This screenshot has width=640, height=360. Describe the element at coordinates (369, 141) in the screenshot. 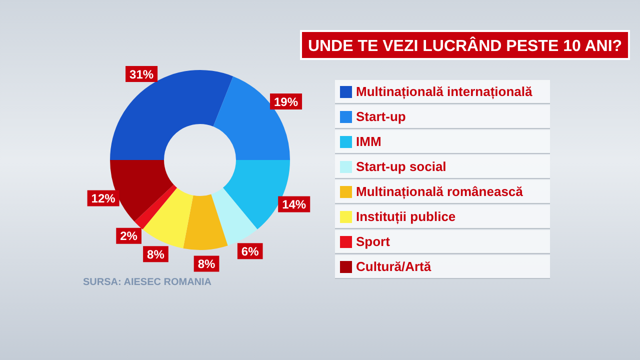

I see `legend-label: IMM` at that location.